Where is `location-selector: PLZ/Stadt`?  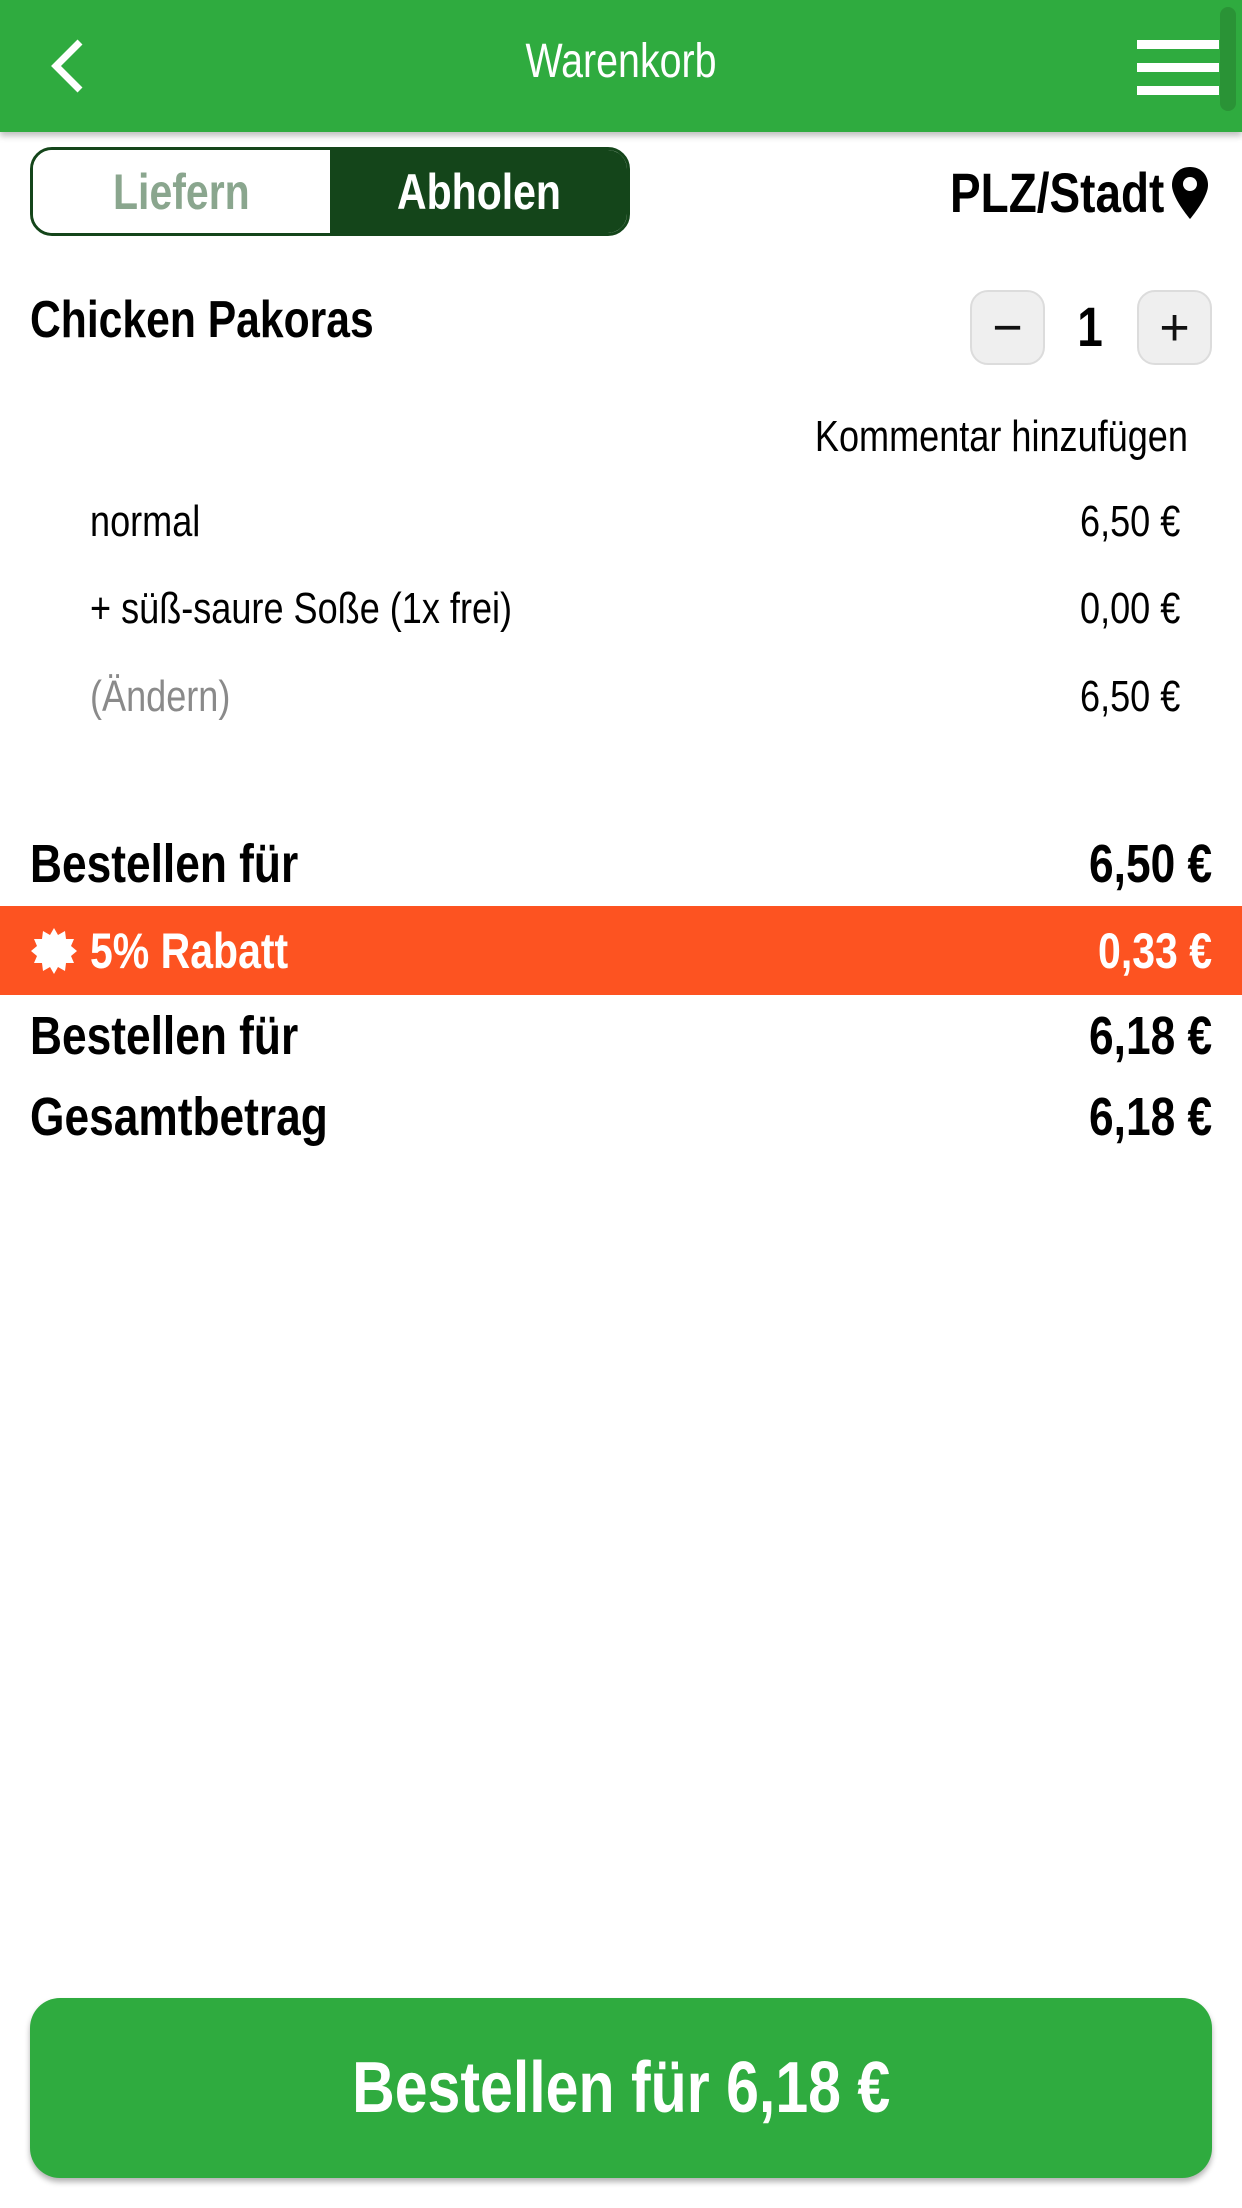
location-selector: PLZ/Stadt is located at coordinates (1056, 192).